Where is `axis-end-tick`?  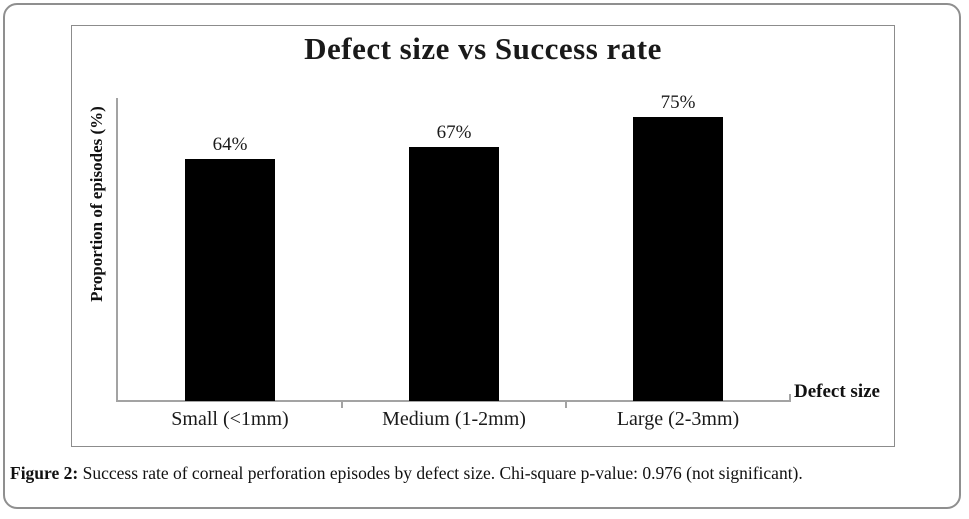 axis-end-tick is located at coordinates (790, 398).